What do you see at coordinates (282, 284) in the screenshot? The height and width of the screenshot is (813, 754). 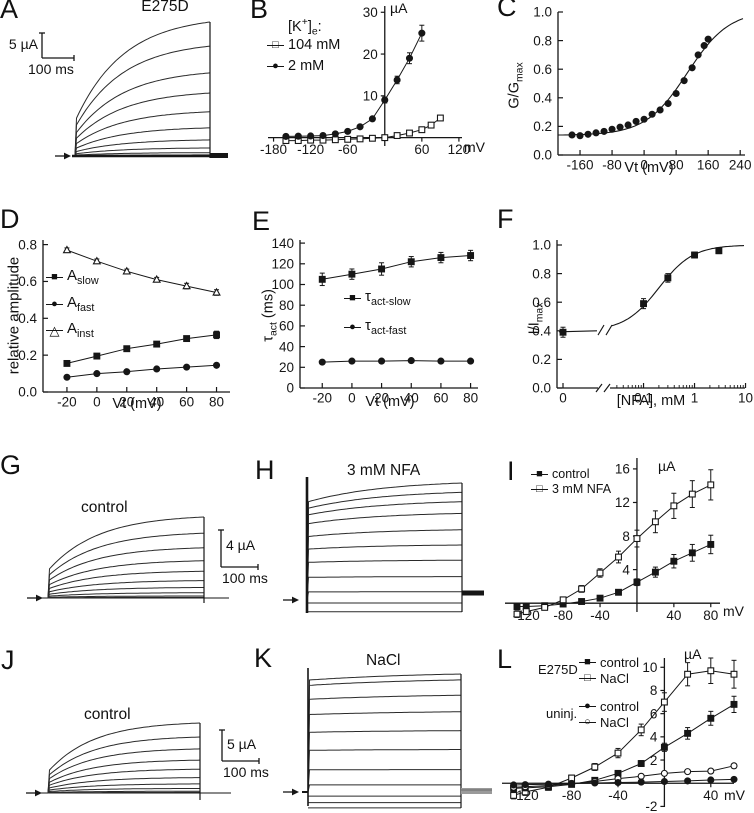 I see `svg-text: 100` at bounding box center [282, 284].